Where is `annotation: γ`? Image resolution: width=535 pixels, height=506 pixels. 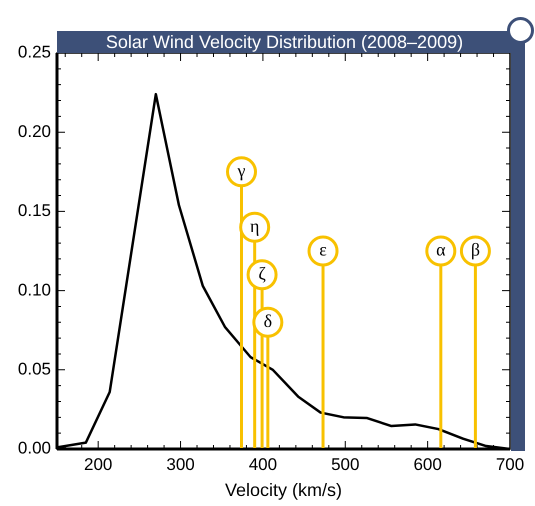
annotation: γ is located at coordinates (241, 170).